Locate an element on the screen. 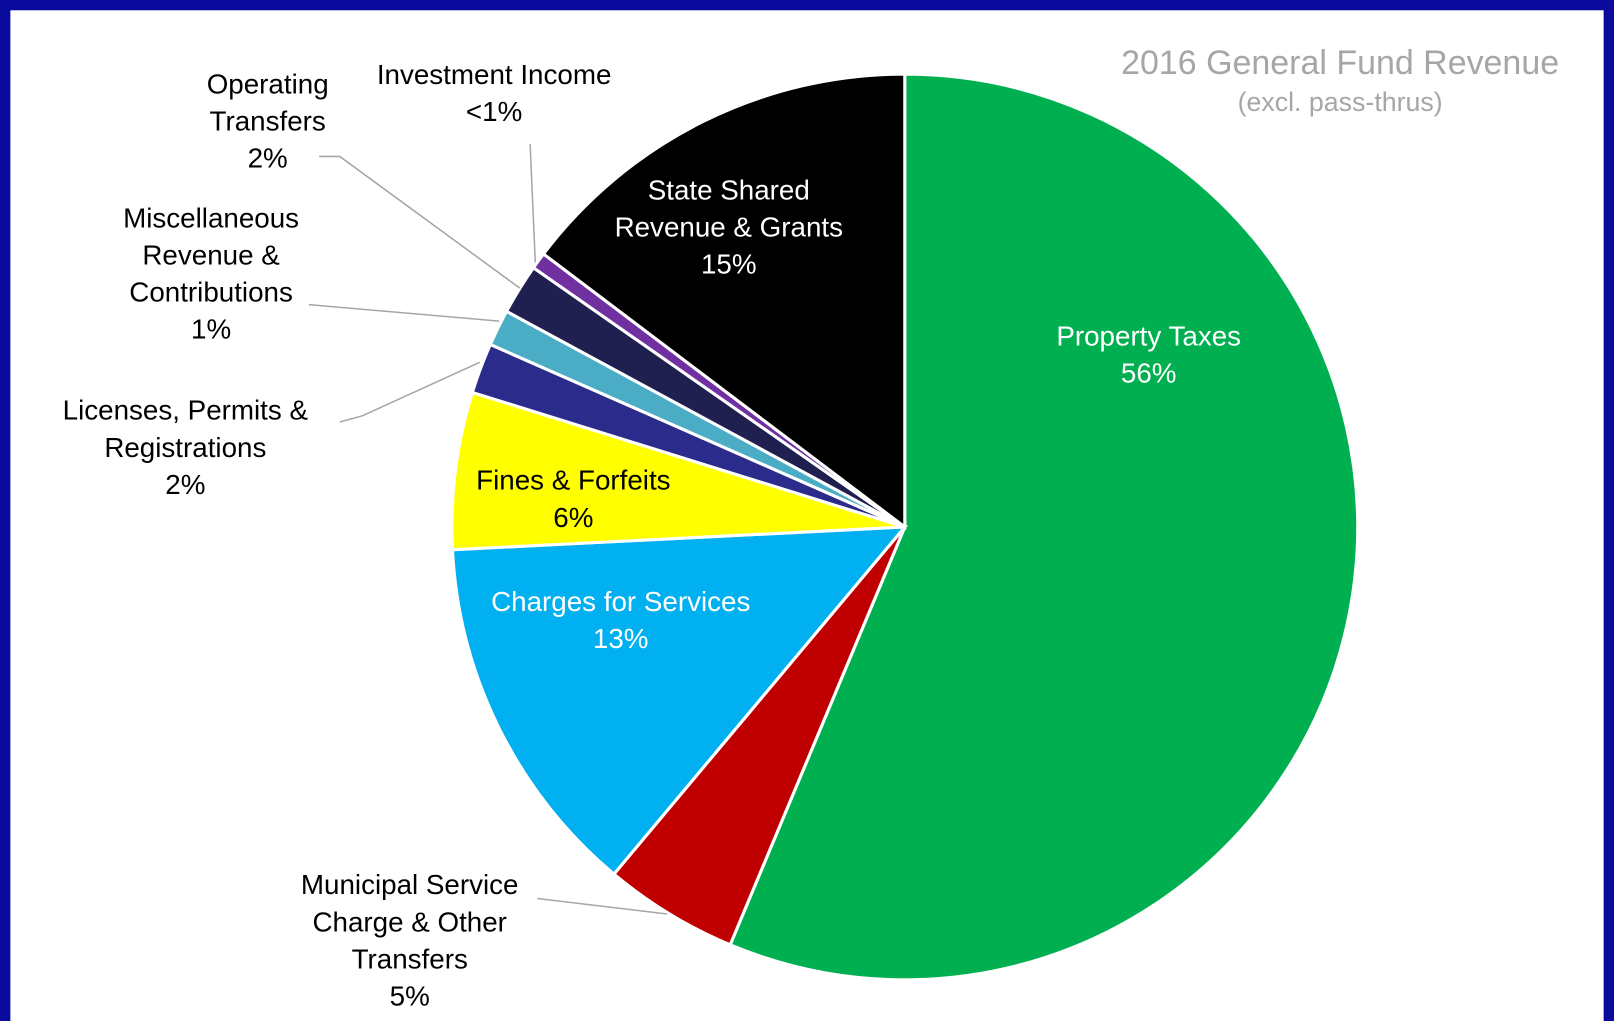 Image resolution: width=1614 pixels, height=1021 pixels. slice-label: Licenses, Permits & Registrations is located at coordinates (186, 429).